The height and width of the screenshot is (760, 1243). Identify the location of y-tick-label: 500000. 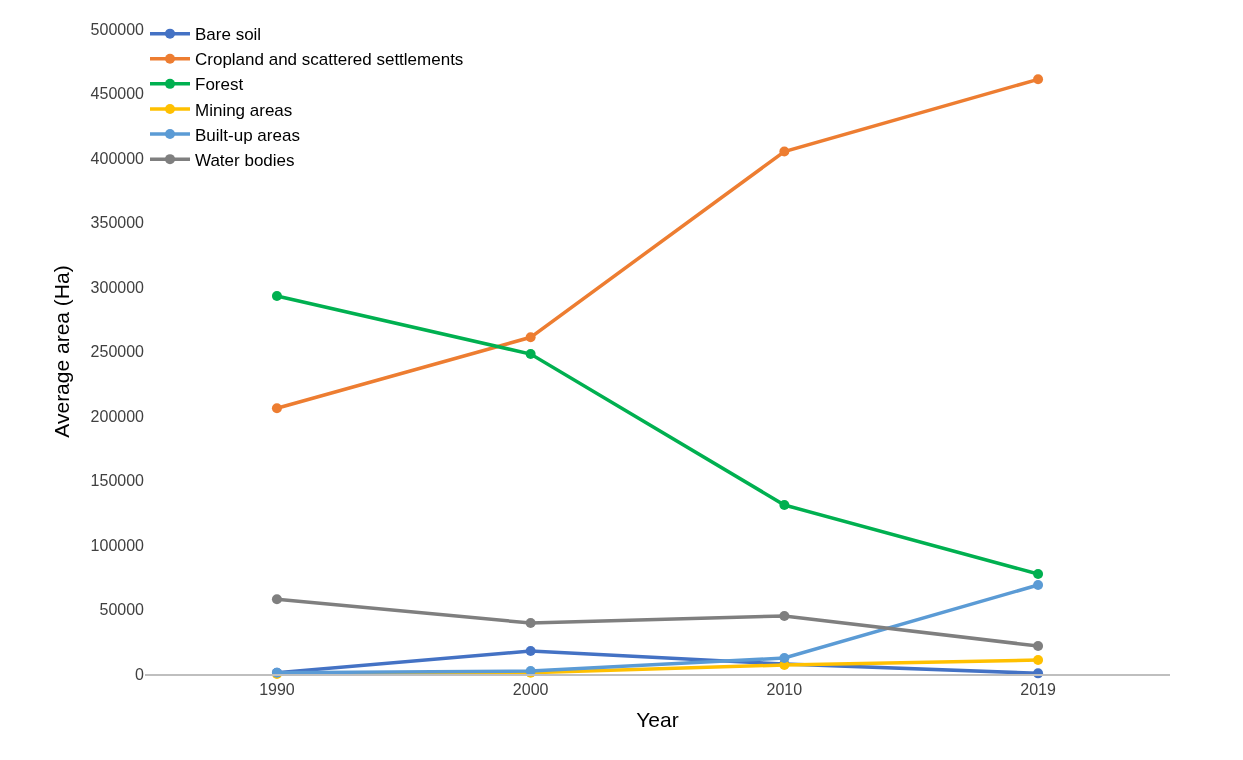
(117, 29).